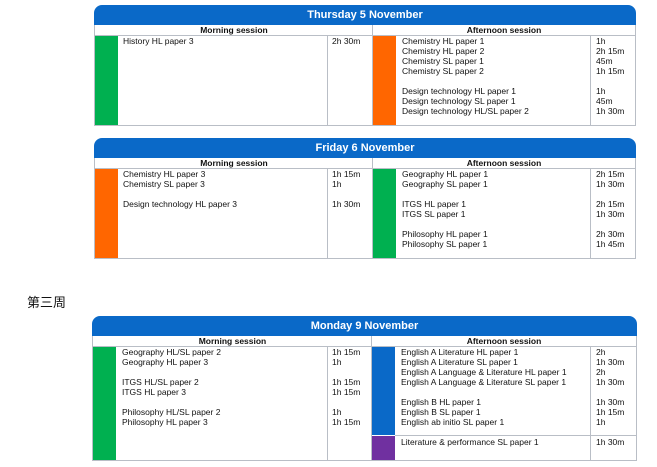  I want to click on morning-time-list: 1h 15m 1h 1h 15m 1h 15m 1h 1h 15m, so click(346, 387).